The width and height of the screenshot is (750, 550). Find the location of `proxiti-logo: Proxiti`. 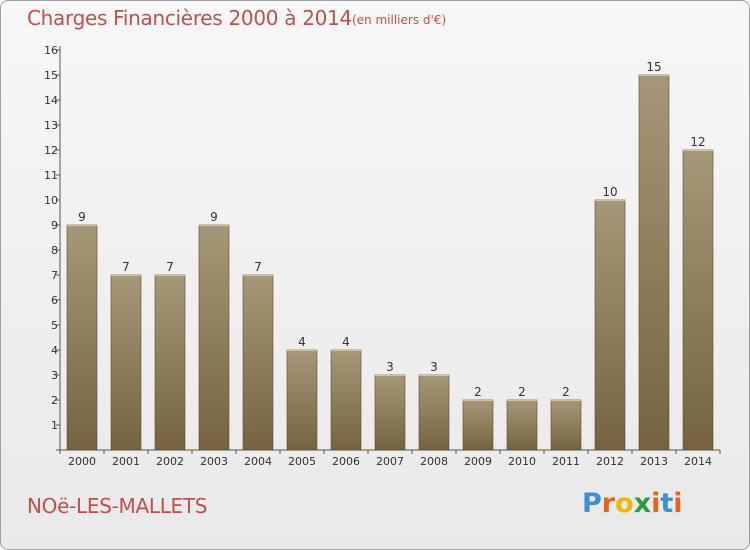

proxiti-logo: Proxiti is located at coordinates (632, 503).